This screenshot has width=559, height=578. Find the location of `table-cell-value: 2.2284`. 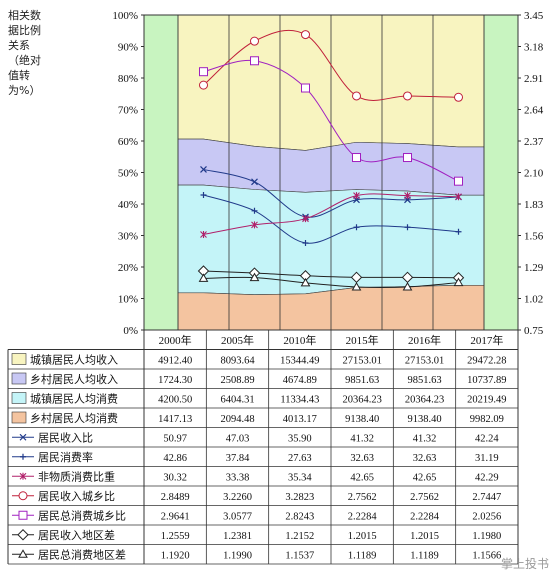

table-cell-value: 2.2284 is located at coordinates (425, 516).